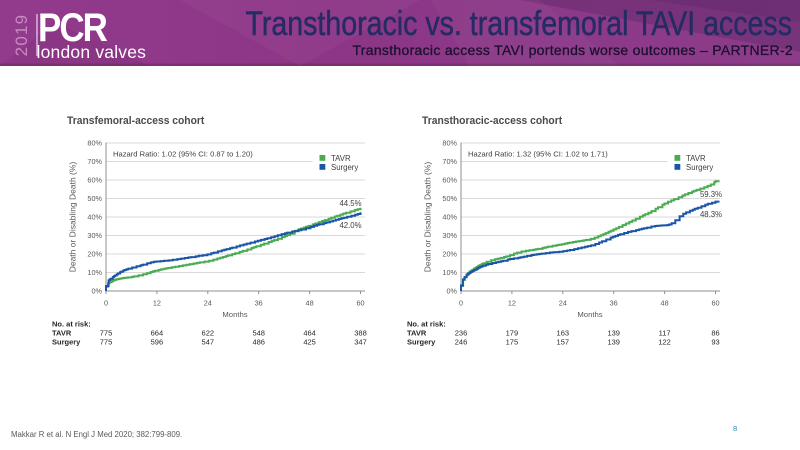 The image size is (800, 450). What do you see at coordinates (715, 342) in the screenshot?
I see `svg-text: 93` at bounding box center [715, 342].